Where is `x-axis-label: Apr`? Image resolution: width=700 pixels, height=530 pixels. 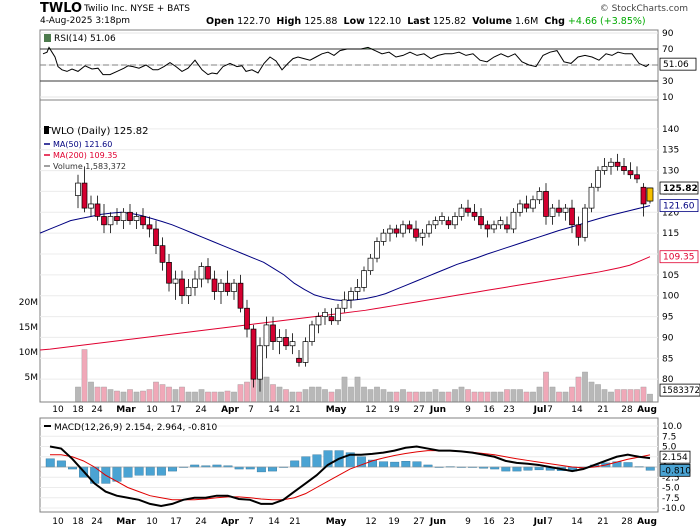
x-axis-label: Apr is located at coordinates (230, 410).